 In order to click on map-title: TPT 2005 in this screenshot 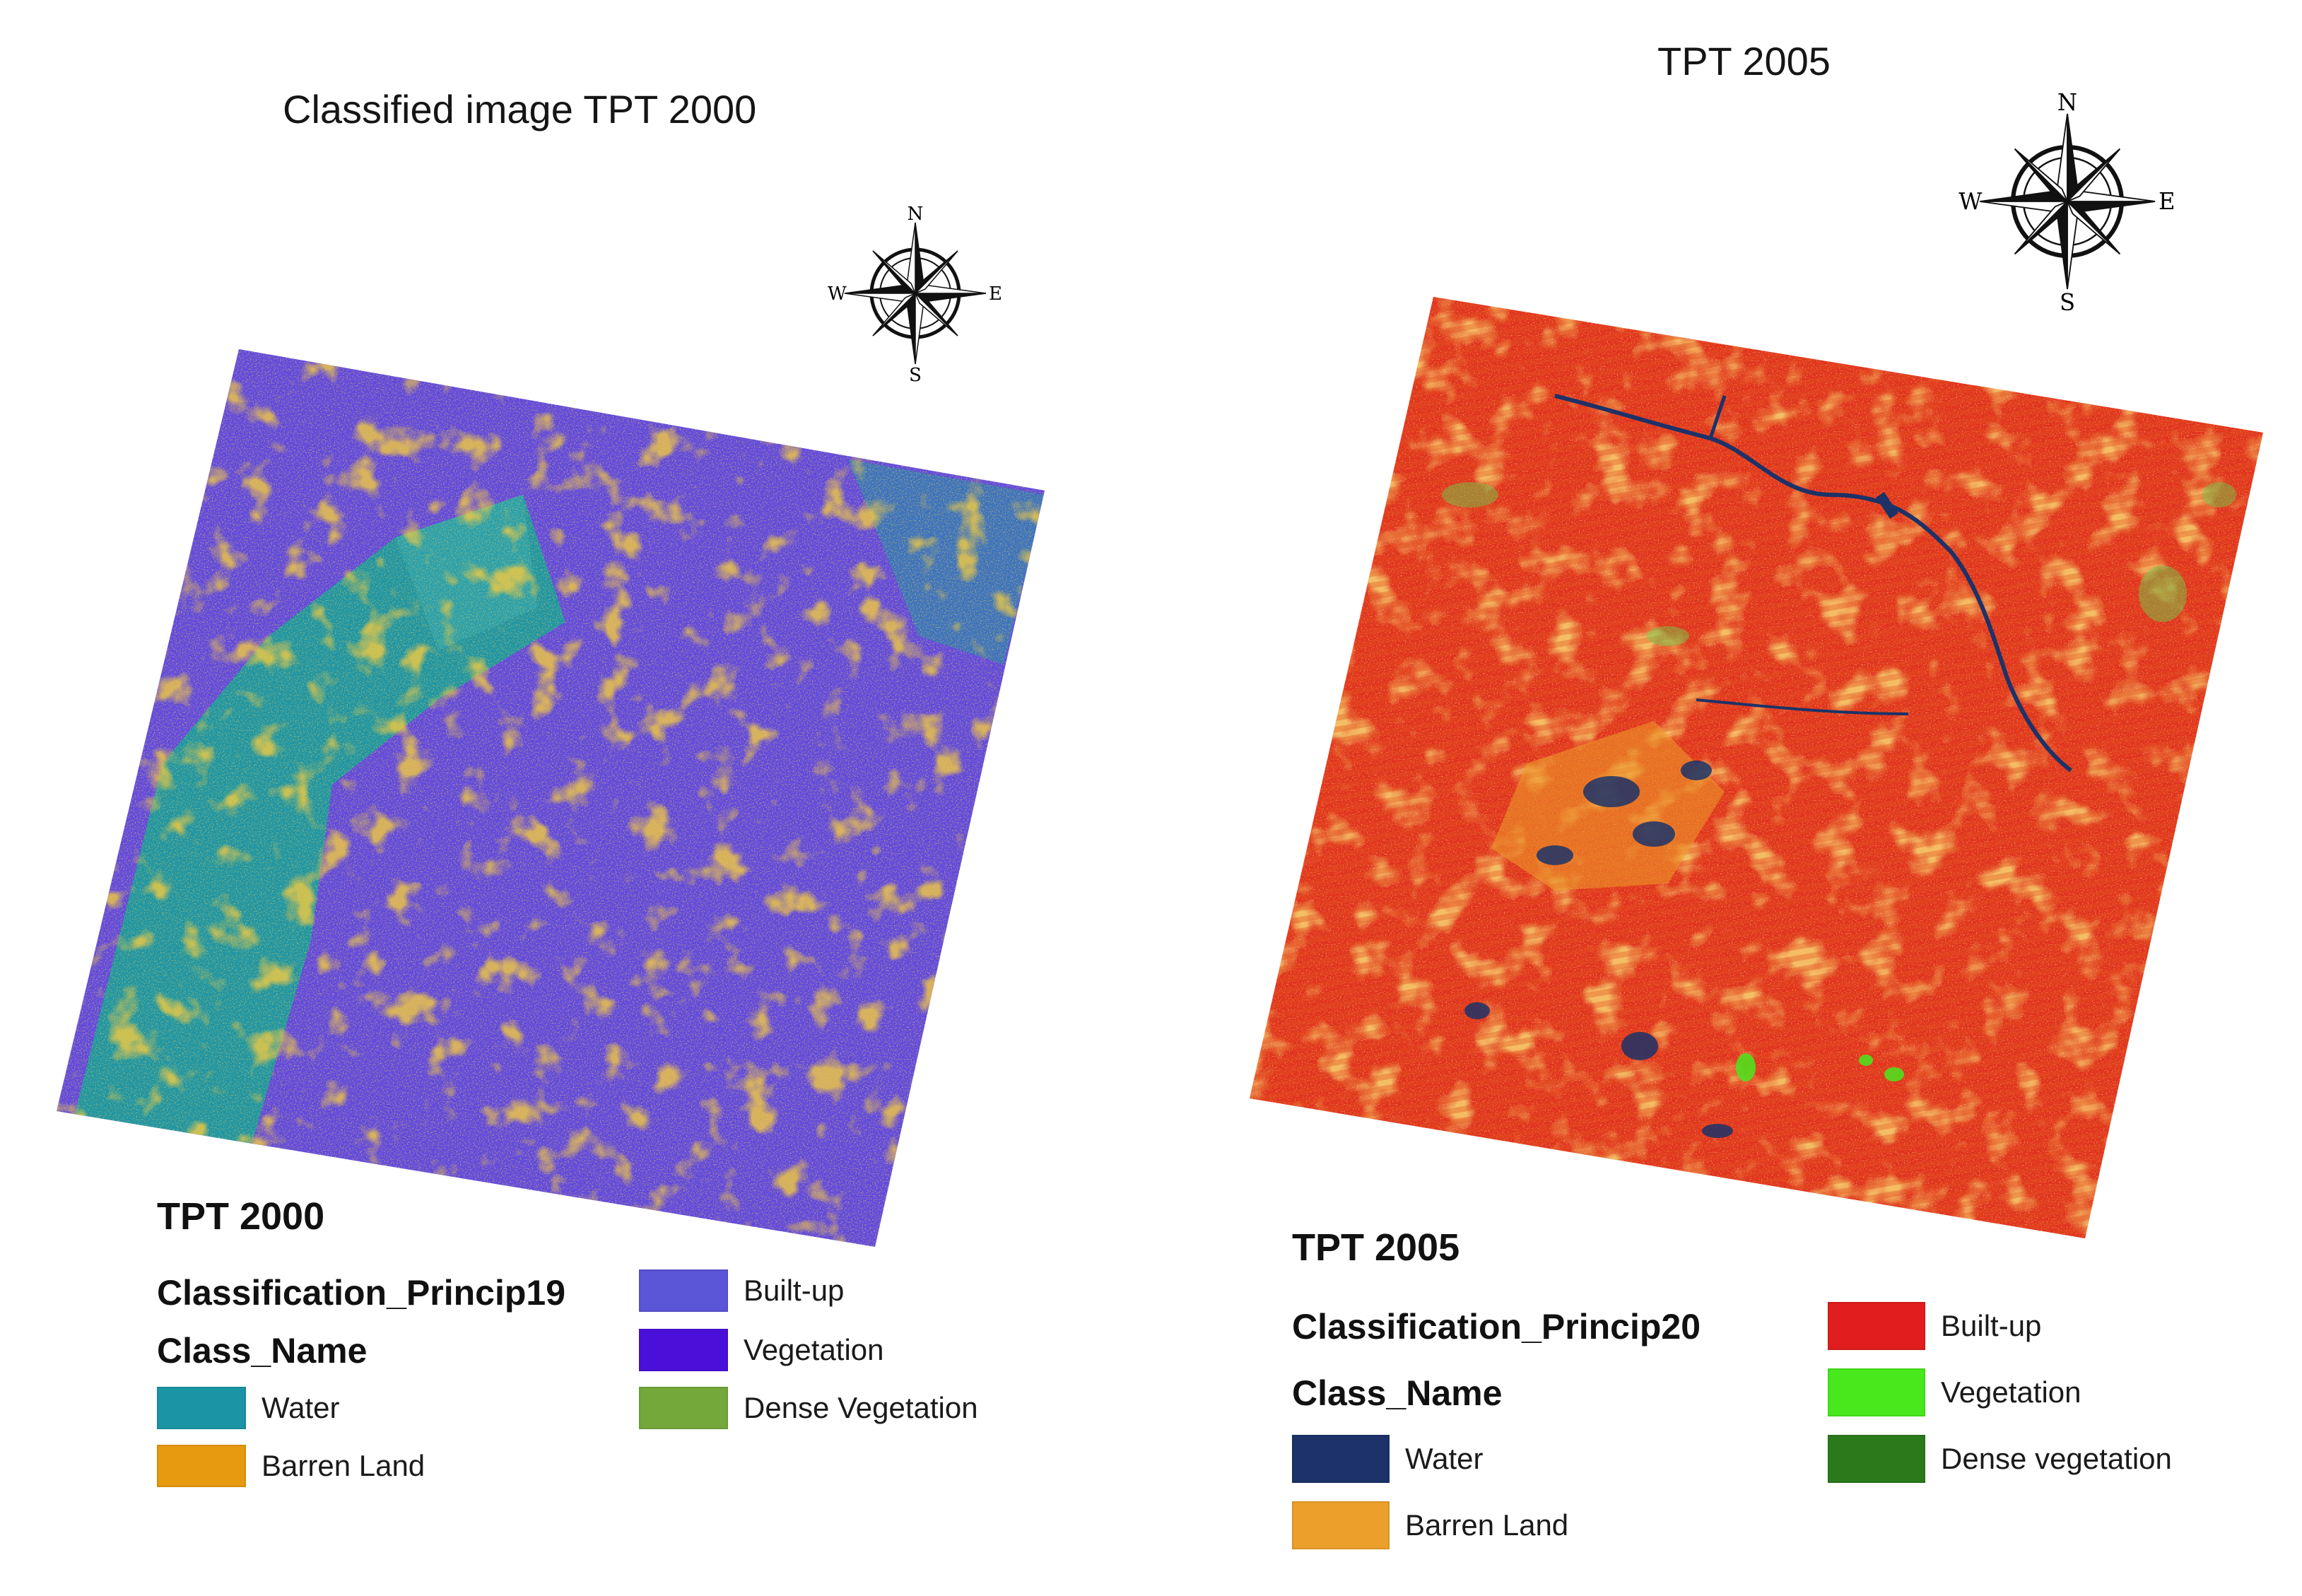, I will do `click(1744, 61)`.